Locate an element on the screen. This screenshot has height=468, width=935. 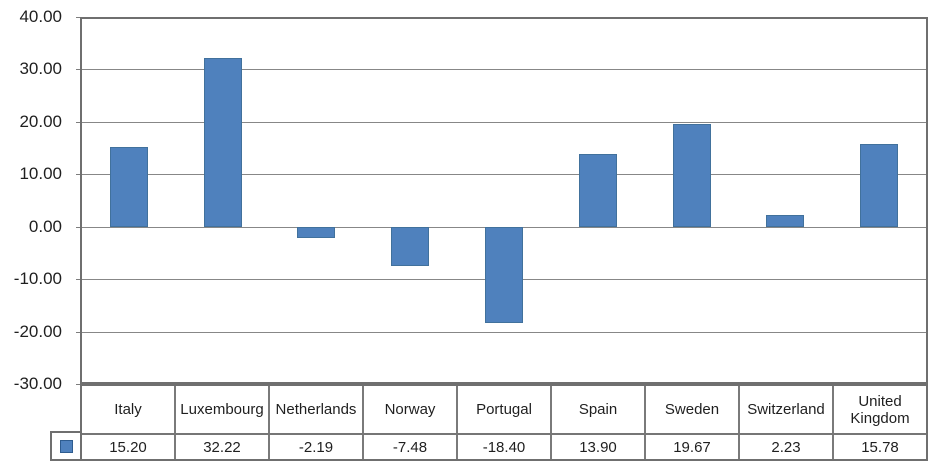
table-header-cell: Italy is located at coordinates (129, 409).